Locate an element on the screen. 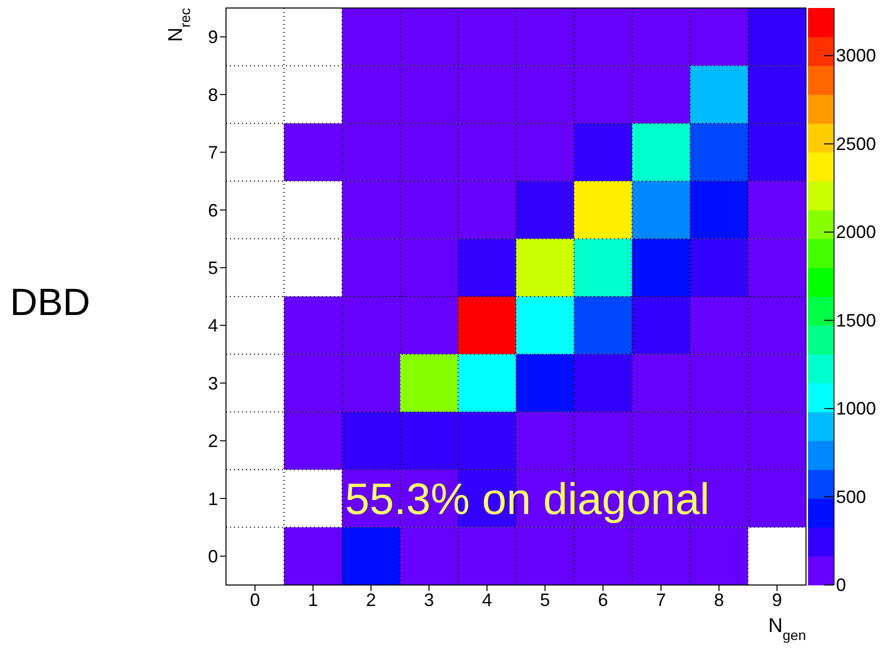 This screenshot has width=893, height=649. x-tick-label: 8 is located at coordinates (719, 600).